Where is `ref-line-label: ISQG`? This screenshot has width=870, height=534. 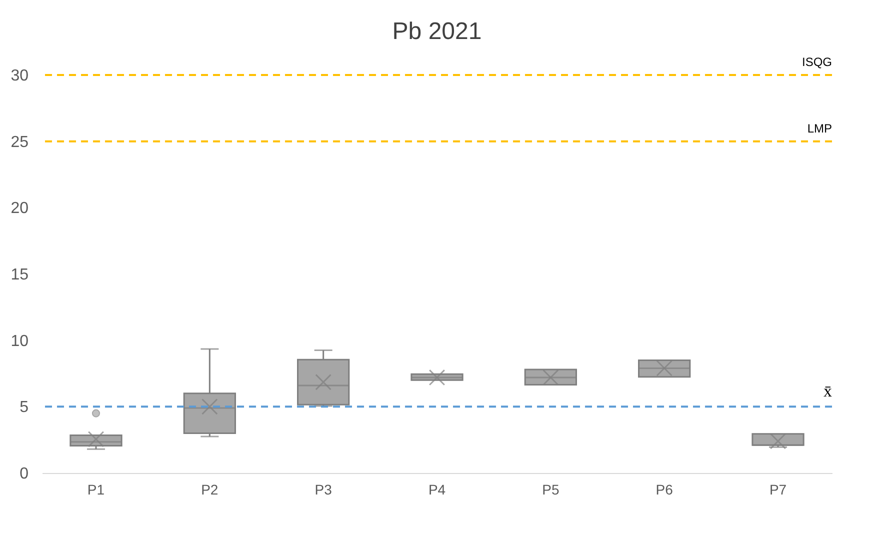 ref-line-label: ISQG is located at coordinates (817, 62).